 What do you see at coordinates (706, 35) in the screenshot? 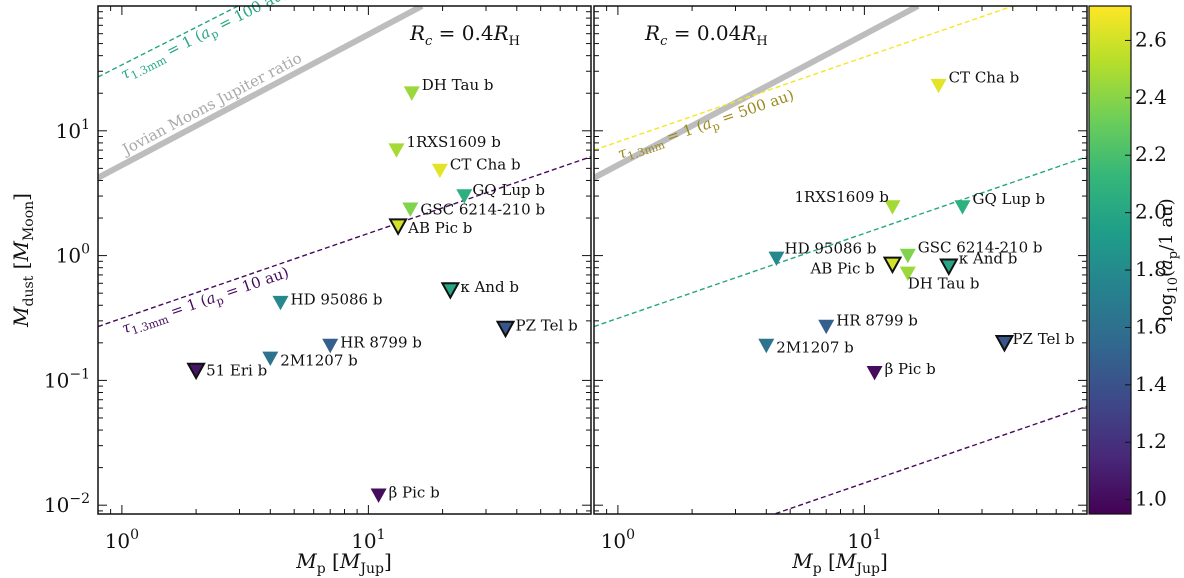
I see `right-panel-title: Rc = 0.04RH` at bounding box center [706, 35].